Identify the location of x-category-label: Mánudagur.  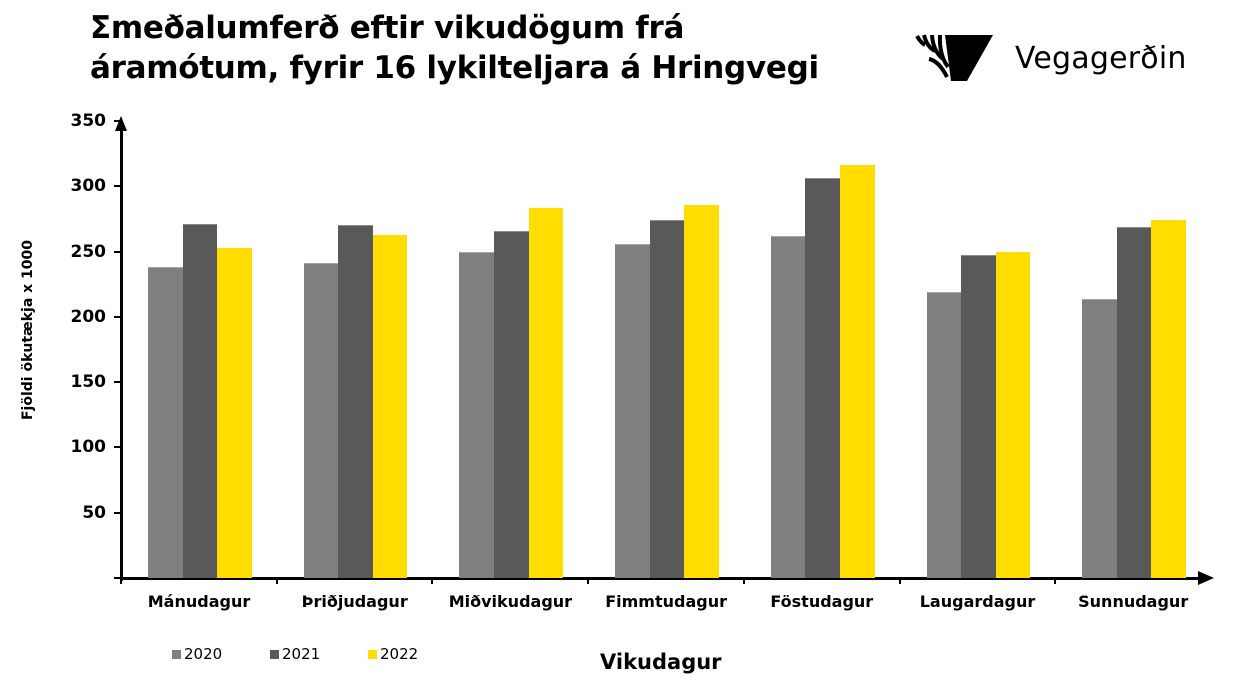
(199, 601).